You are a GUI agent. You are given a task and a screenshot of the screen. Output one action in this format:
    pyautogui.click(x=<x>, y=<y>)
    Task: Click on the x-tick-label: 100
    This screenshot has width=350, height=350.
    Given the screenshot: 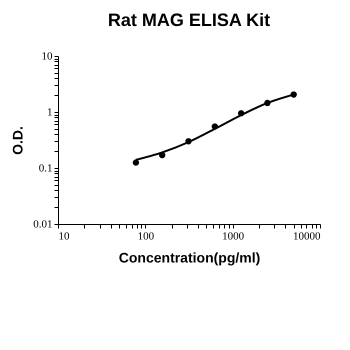 What is the action you would take?
    pyautogui.click(x=146, y=236)
    